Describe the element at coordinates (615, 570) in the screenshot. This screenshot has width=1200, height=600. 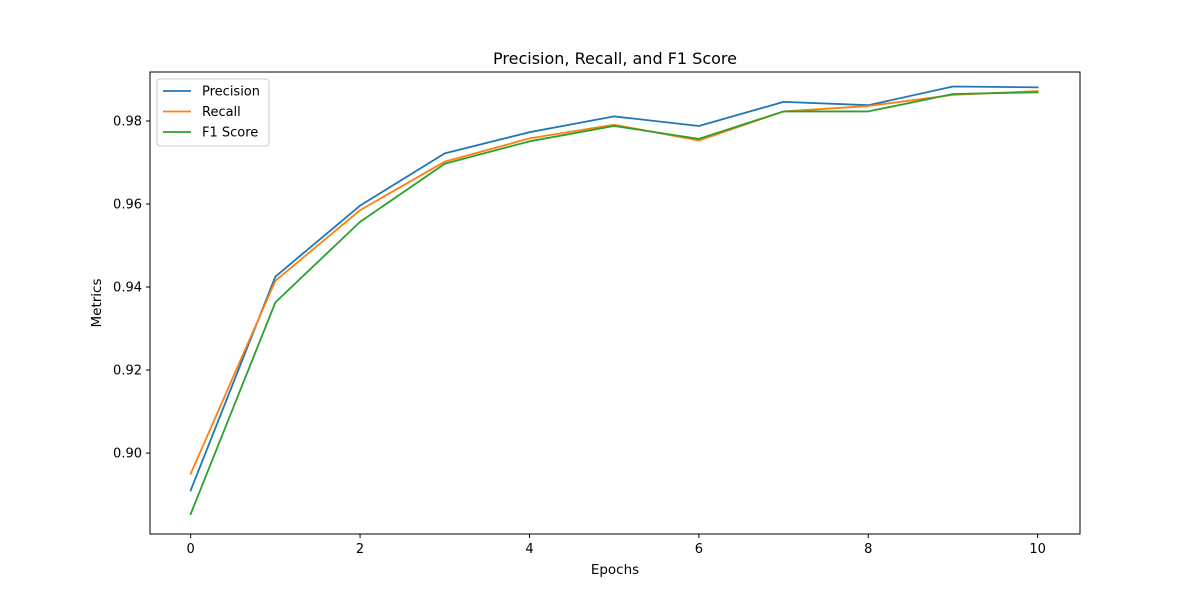
I see `x-axis-label: Epochs` at that location.